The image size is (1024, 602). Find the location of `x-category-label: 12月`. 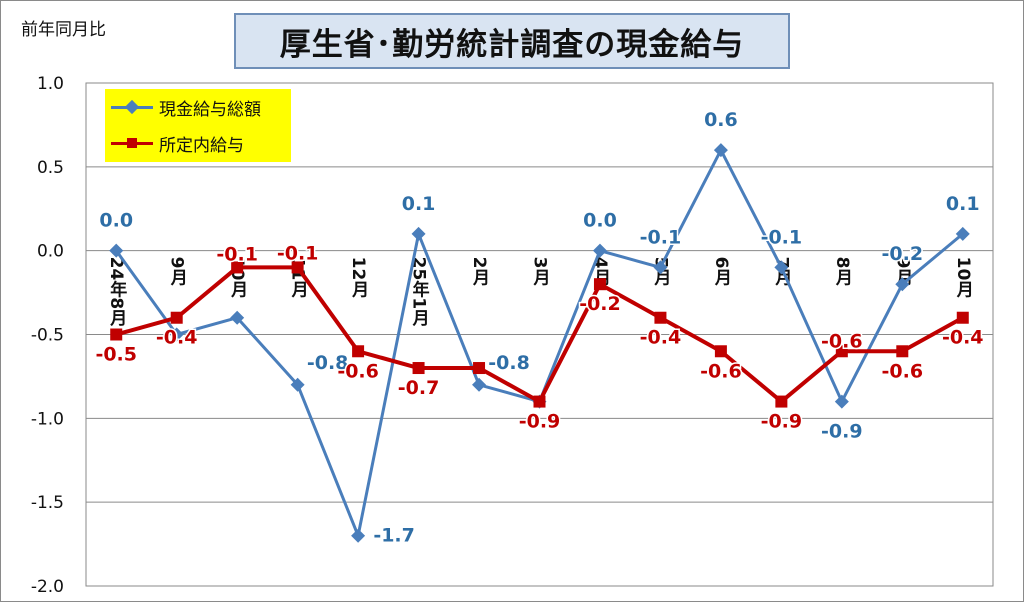

x-category-label: 12月 is located at coordinates (359, 278).